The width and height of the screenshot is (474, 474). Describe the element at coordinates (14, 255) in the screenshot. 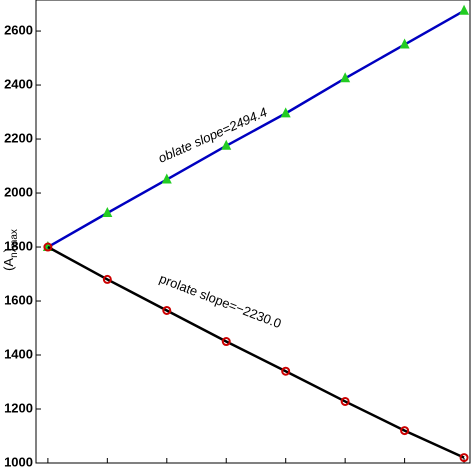

I see `y-label-sub: n` at that location.